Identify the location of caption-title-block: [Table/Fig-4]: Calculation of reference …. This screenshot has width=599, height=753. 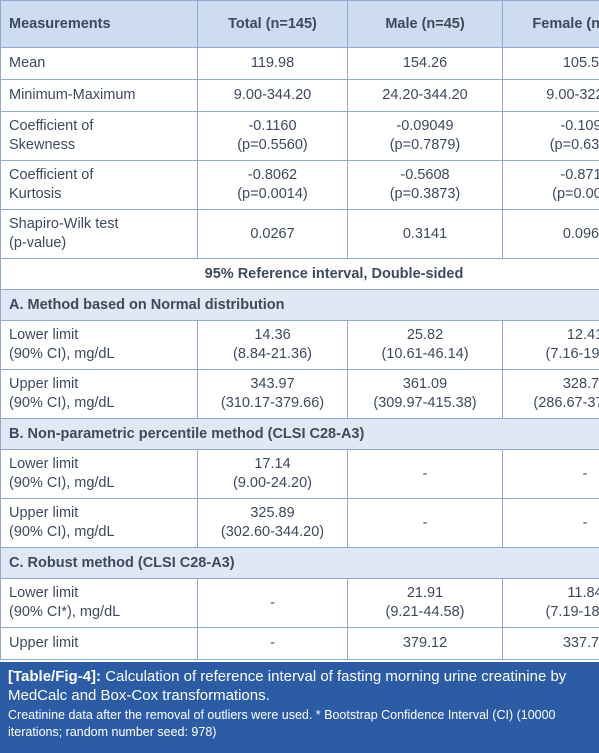
(299, 686).